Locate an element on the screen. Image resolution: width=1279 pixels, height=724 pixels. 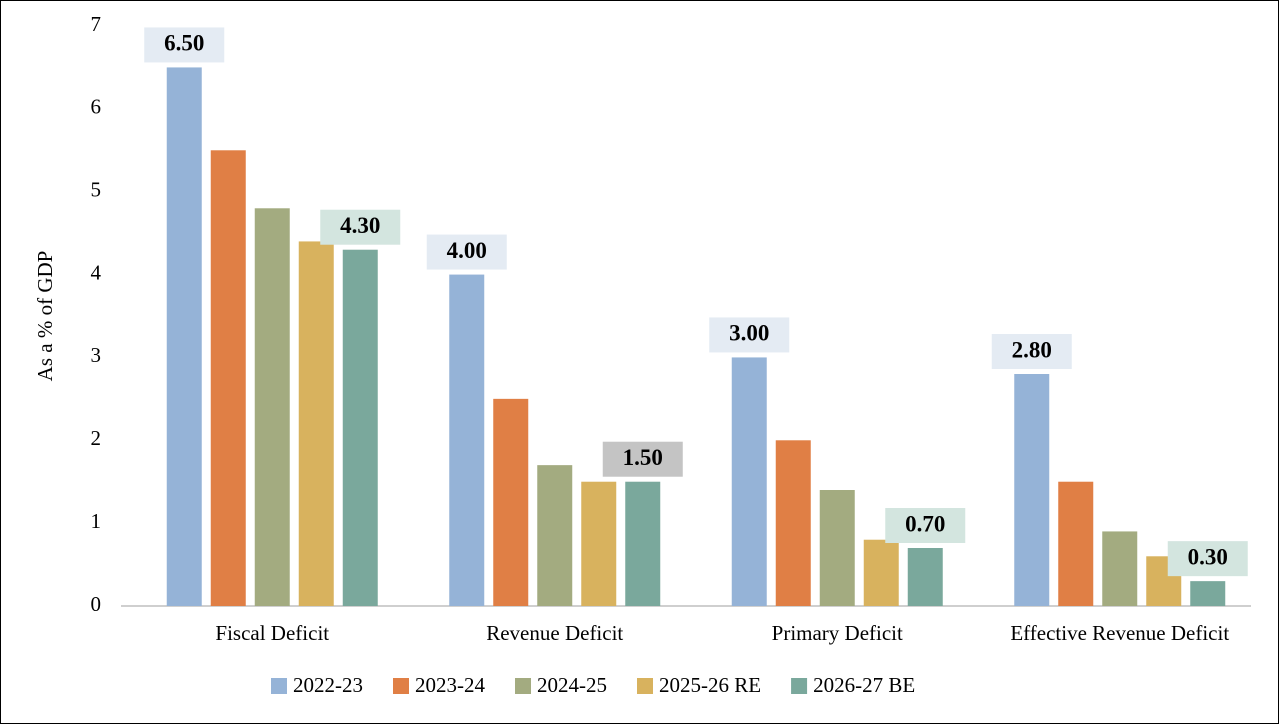
data-label: 2.80 is located at coordinates (1032, 349).